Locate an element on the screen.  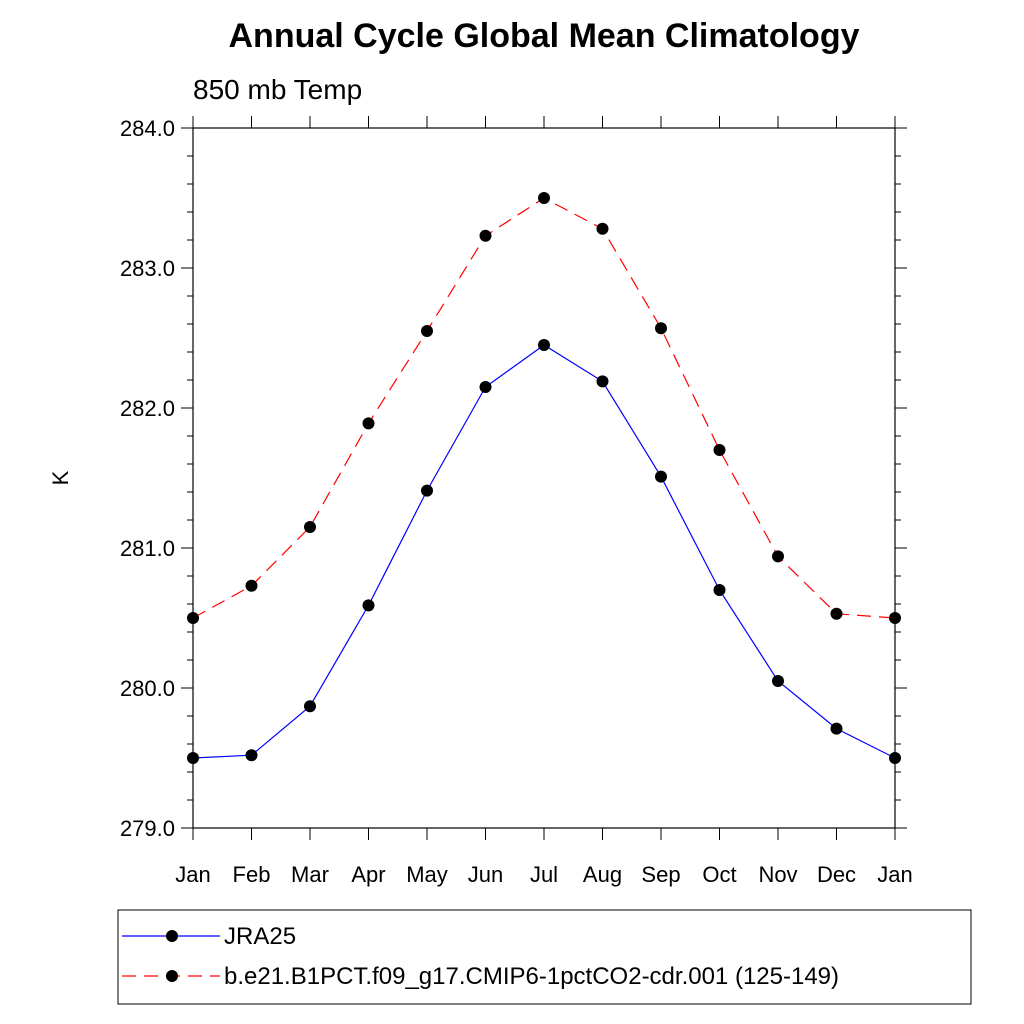
x-tick-label: Apr is located at coordinates (368, 874).